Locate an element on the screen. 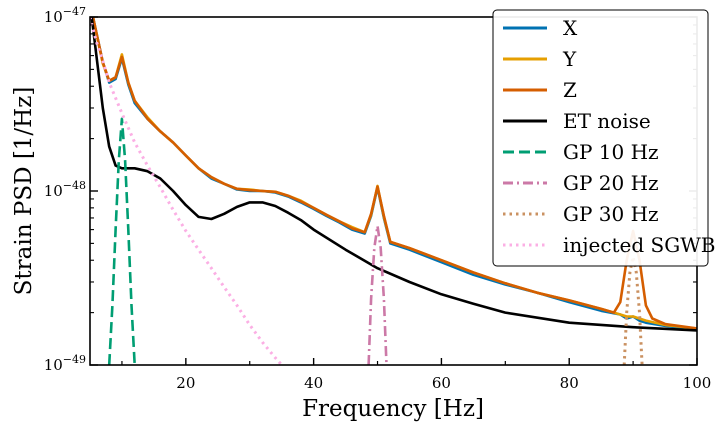  x-tick-label: 40 is located at coordinates (313, 383).